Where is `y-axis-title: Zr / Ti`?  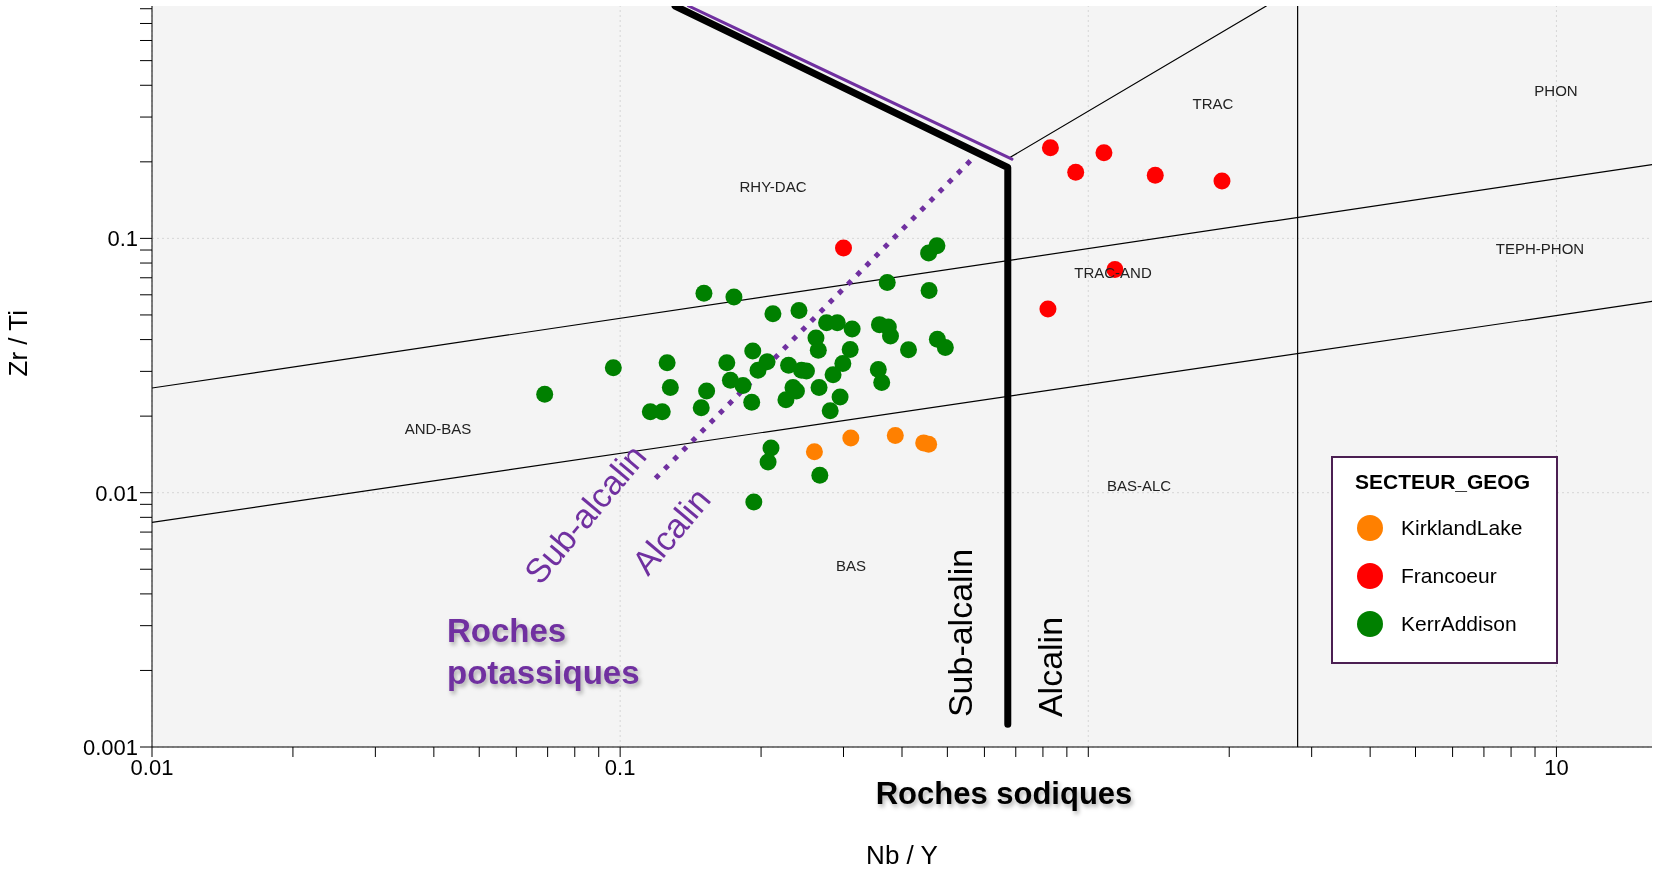
y-axis-title: Zr / Ti is located at coordinates (18, 343).